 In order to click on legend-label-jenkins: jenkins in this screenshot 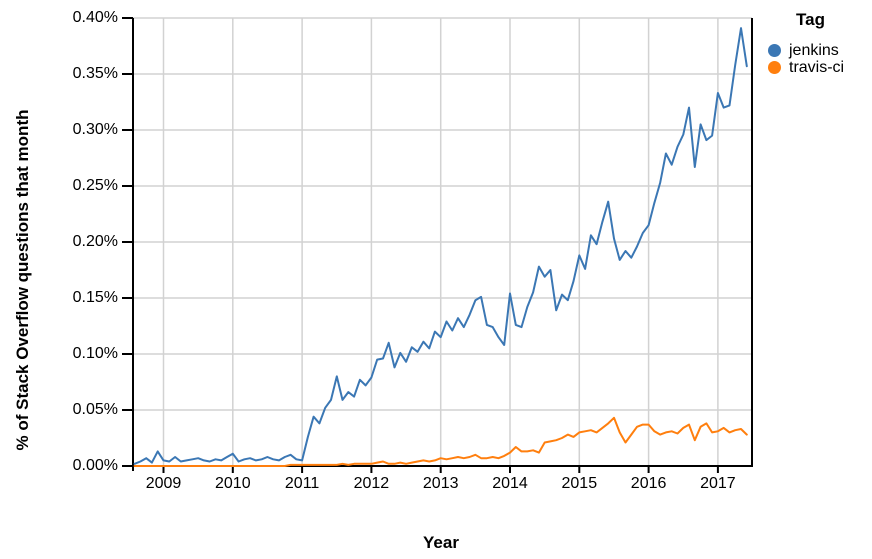, I will do `click(814, 50)`.